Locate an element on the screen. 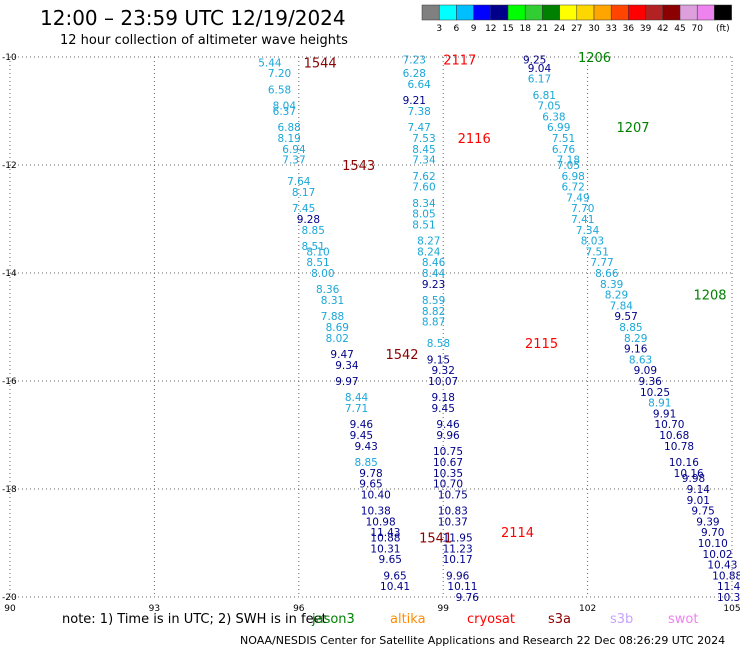 The width and height of the screenshot is (740, 650). swh-value-label: 10.10 is located at coordinates (713, 544).